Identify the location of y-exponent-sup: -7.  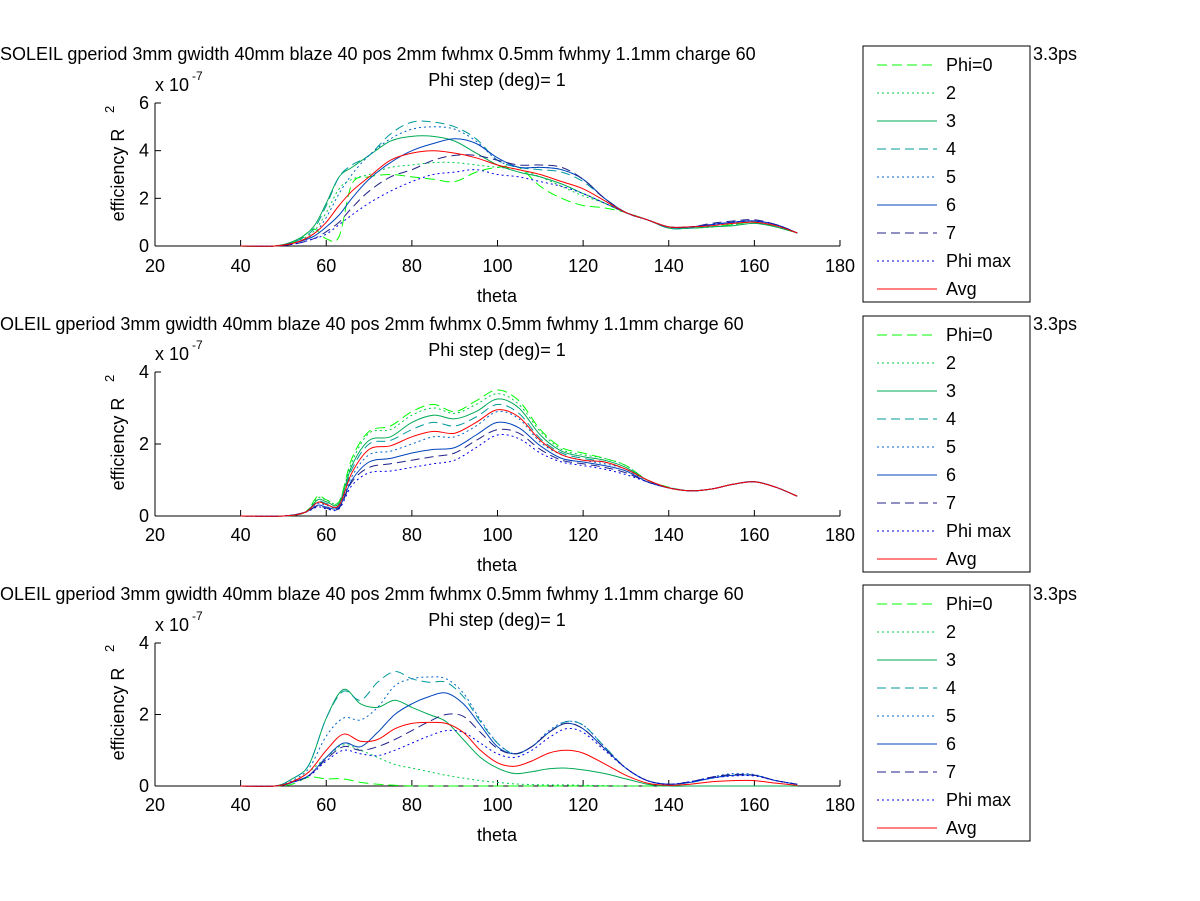
(197, 76).